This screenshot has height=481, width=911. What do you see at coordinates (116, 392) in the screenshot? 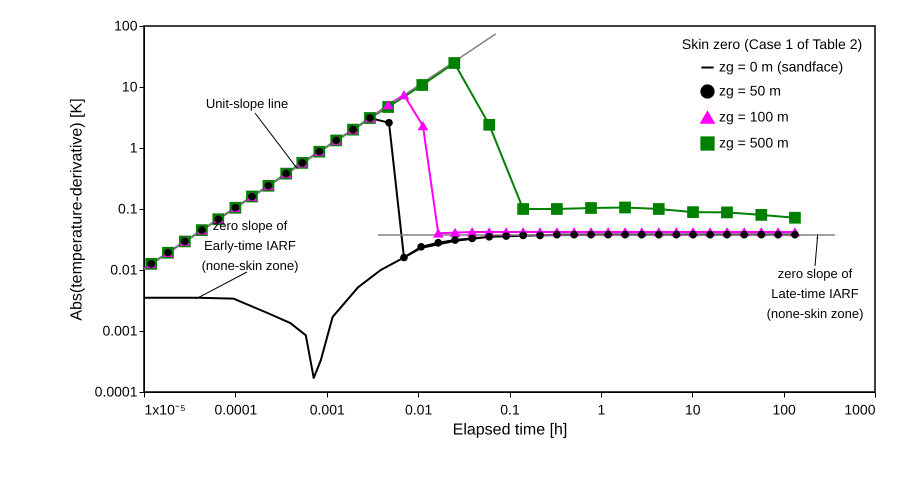
I see `y-tick-label: 0.0001` at bounding box center [116, 392].